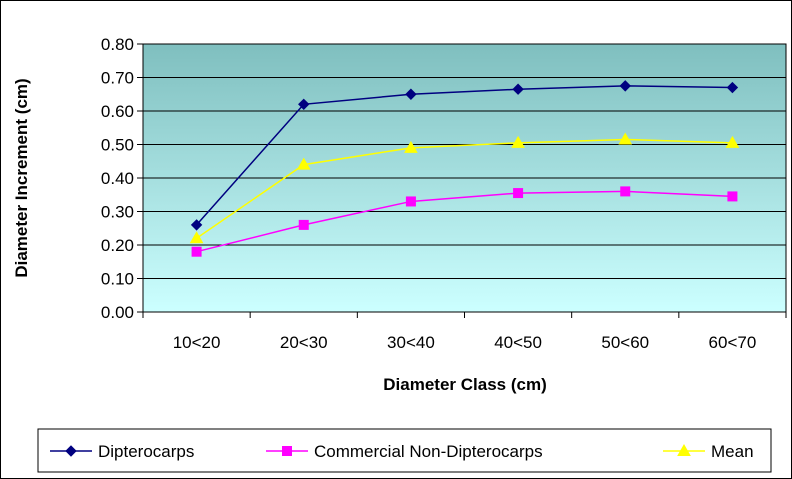 This screenshot has height=479, width=792. I want to click on y-tick-label: 0.50, so click(117, 145).